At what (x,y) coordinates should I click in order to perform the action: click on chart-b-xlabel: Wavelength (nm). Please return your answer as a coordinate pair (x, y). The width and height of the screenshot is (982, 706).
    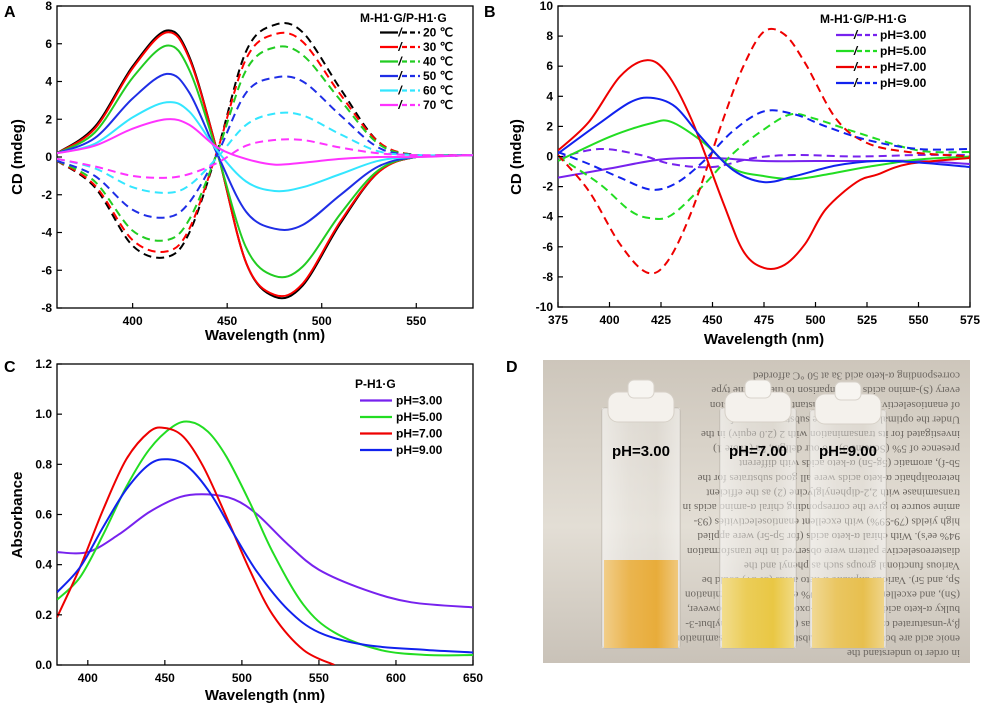
    Looking at the image, I should click on (764, 339).